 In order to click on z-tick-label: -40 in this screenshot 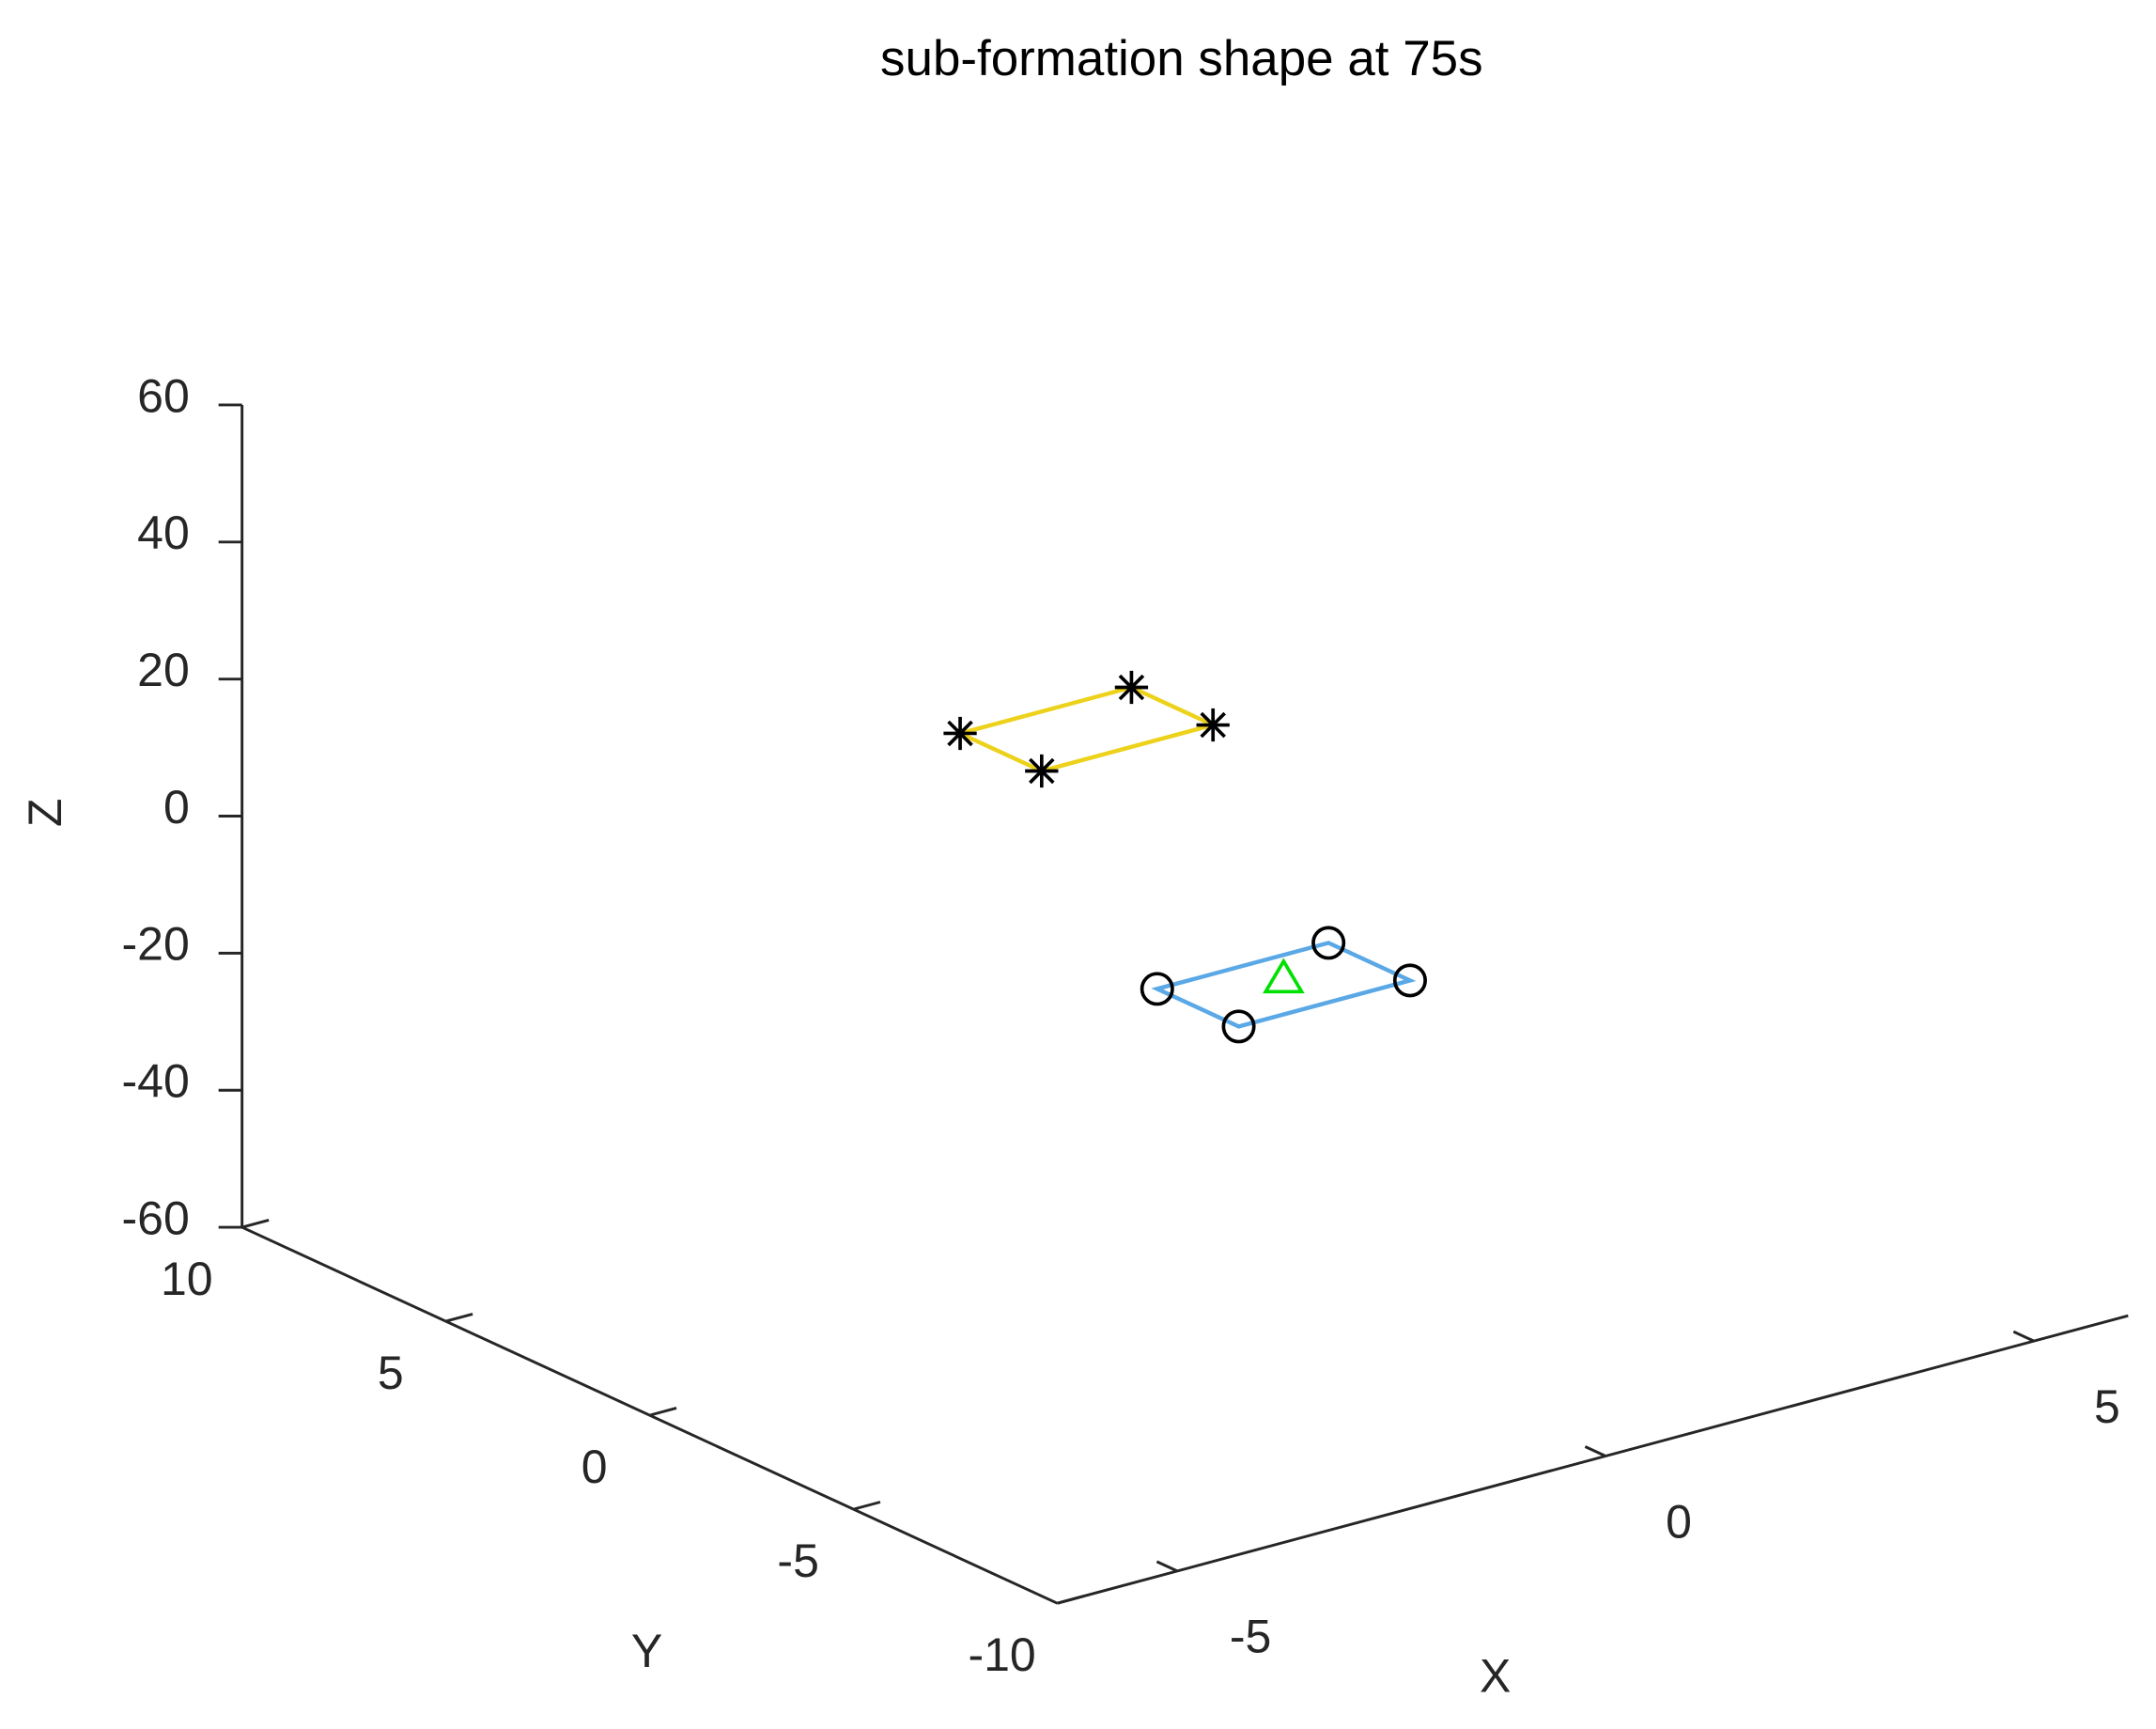, I will do `click(155, 1081)`.